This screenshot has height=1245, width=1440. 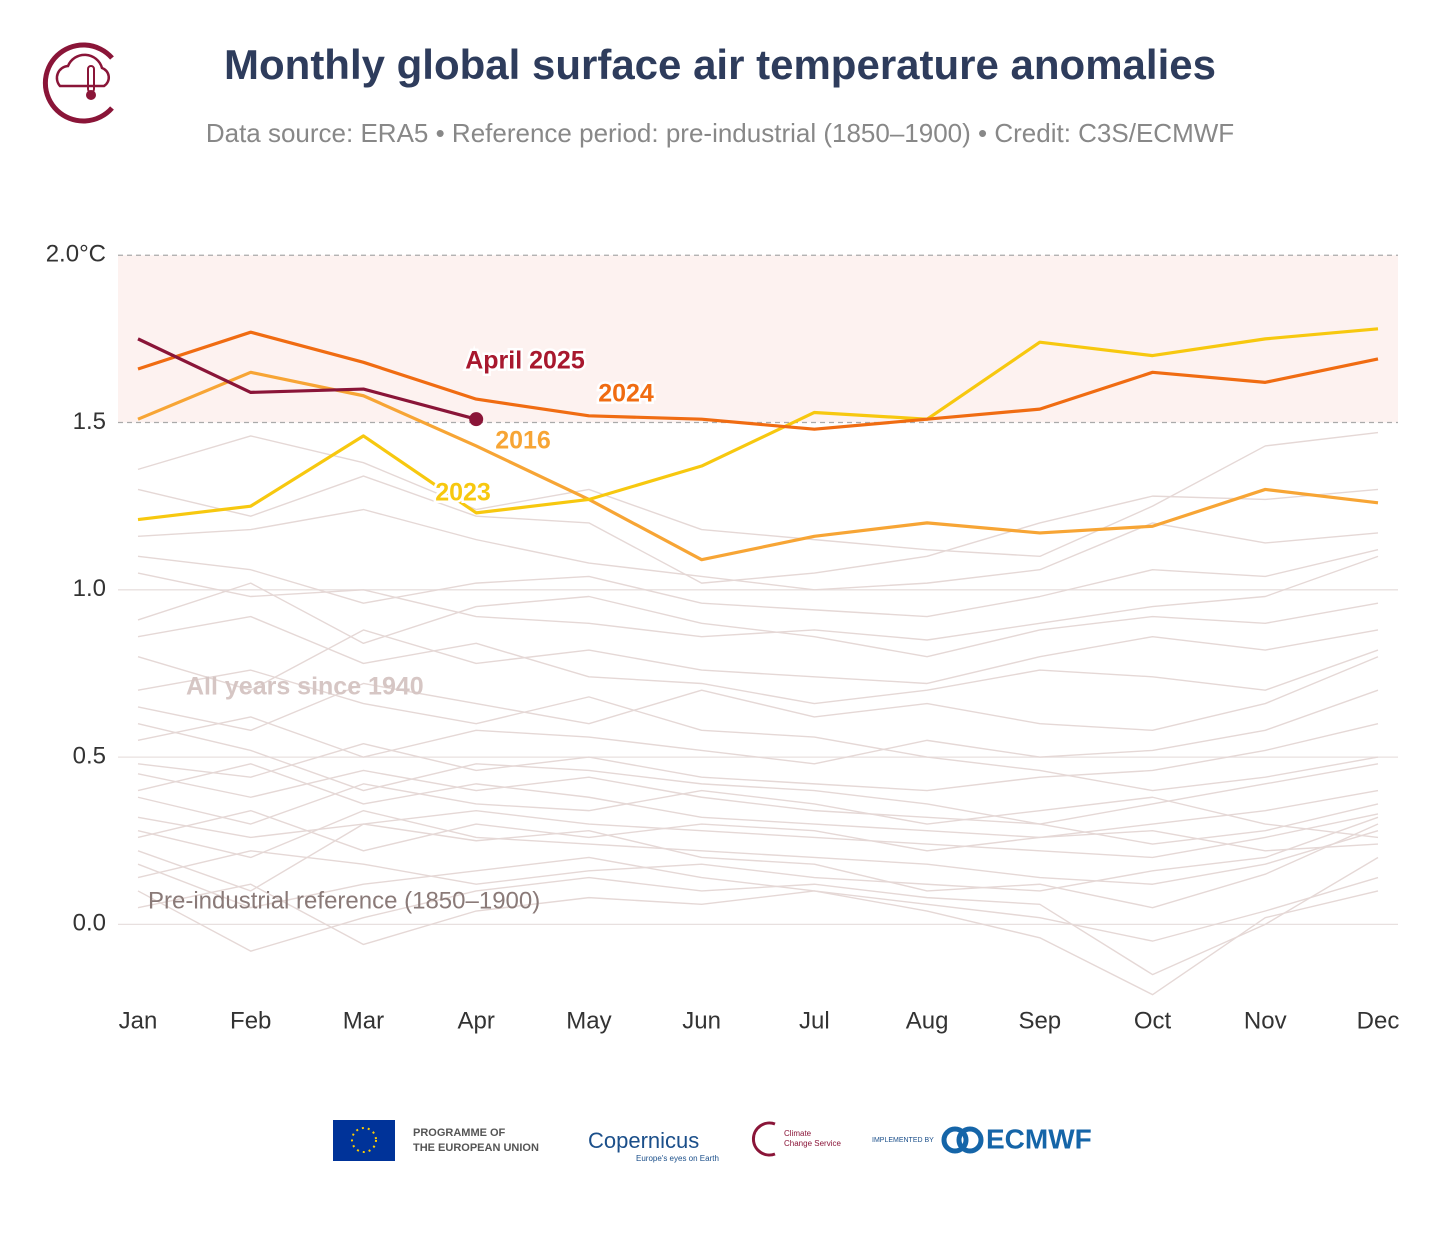 What do you see at coordinates (643, 1140) in the screenshot?
I see `footer-text: Copernicus` at bounding box center [643, 1140].